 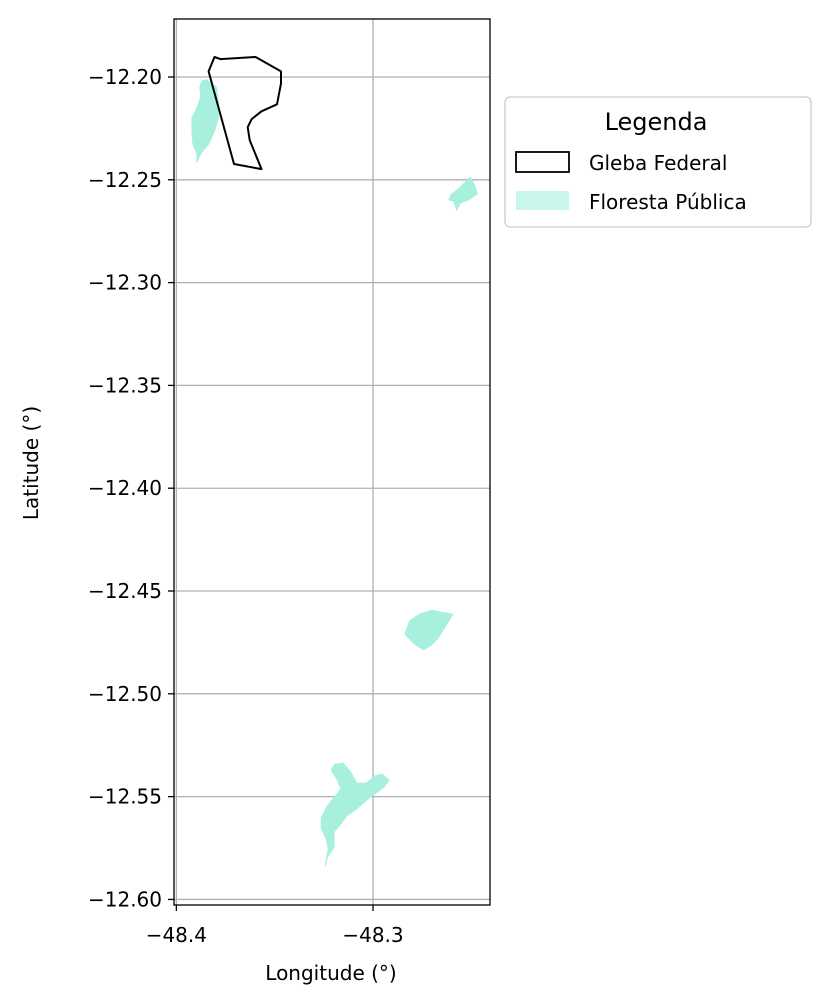 I want to click on y-tick-label: −12.50, so click(x=125, y=694).